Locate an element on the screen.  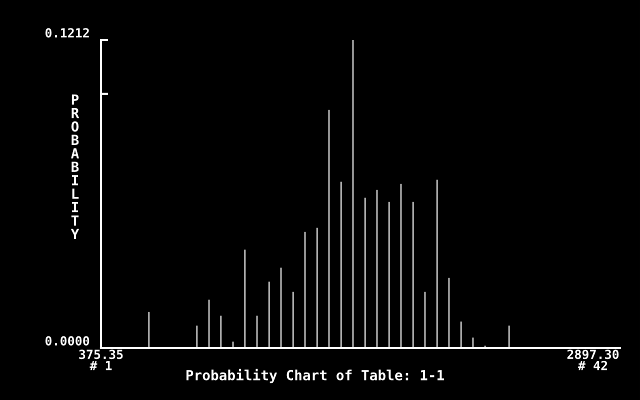
text: # 1 is located at coordinates (101, 365).